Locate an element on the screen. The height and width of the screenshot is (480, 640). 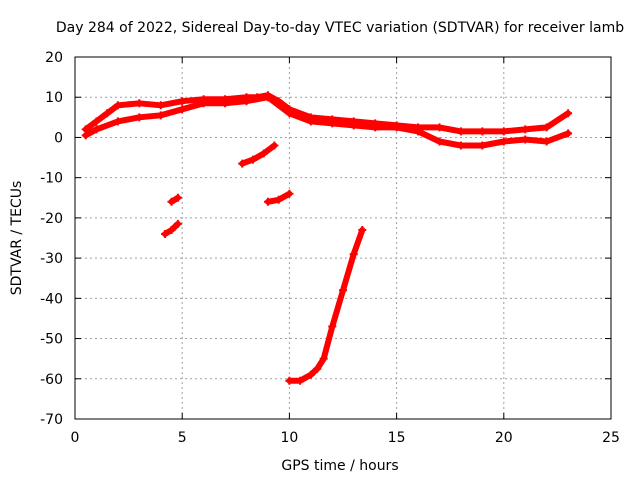
y-tick-label: -60 is located at coordinates (51, 380).